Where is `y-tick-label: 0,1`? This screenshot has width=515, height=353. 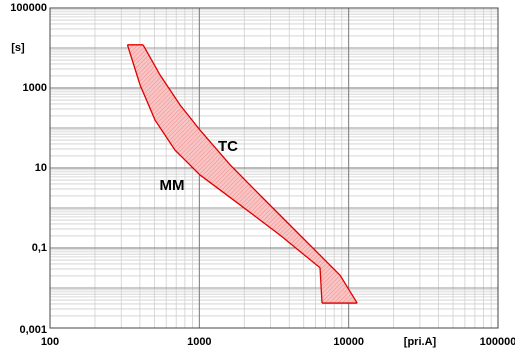
y-tick-label: 0,1 is located at coordinates (39, 248).